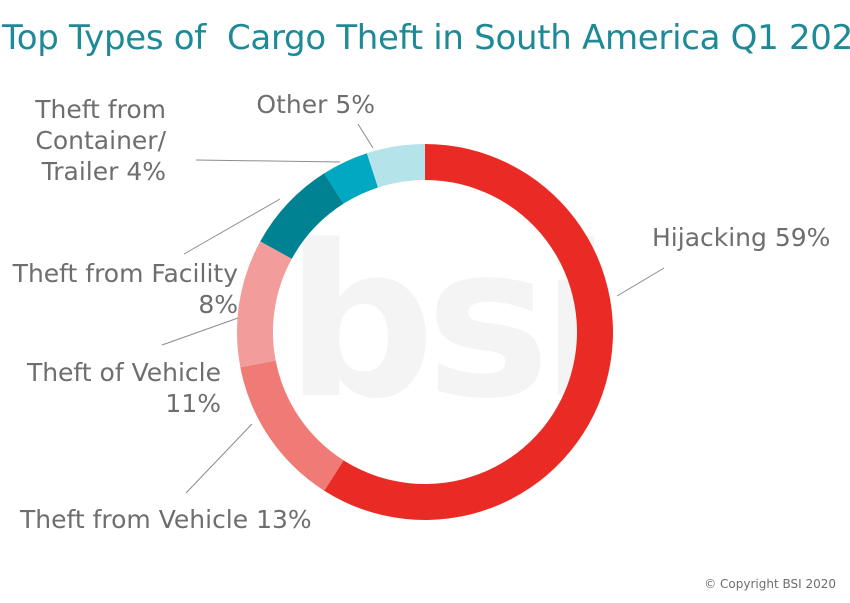  I want to click on slice-label-line: Theft from Vehicle 13%, so click(166, 519).